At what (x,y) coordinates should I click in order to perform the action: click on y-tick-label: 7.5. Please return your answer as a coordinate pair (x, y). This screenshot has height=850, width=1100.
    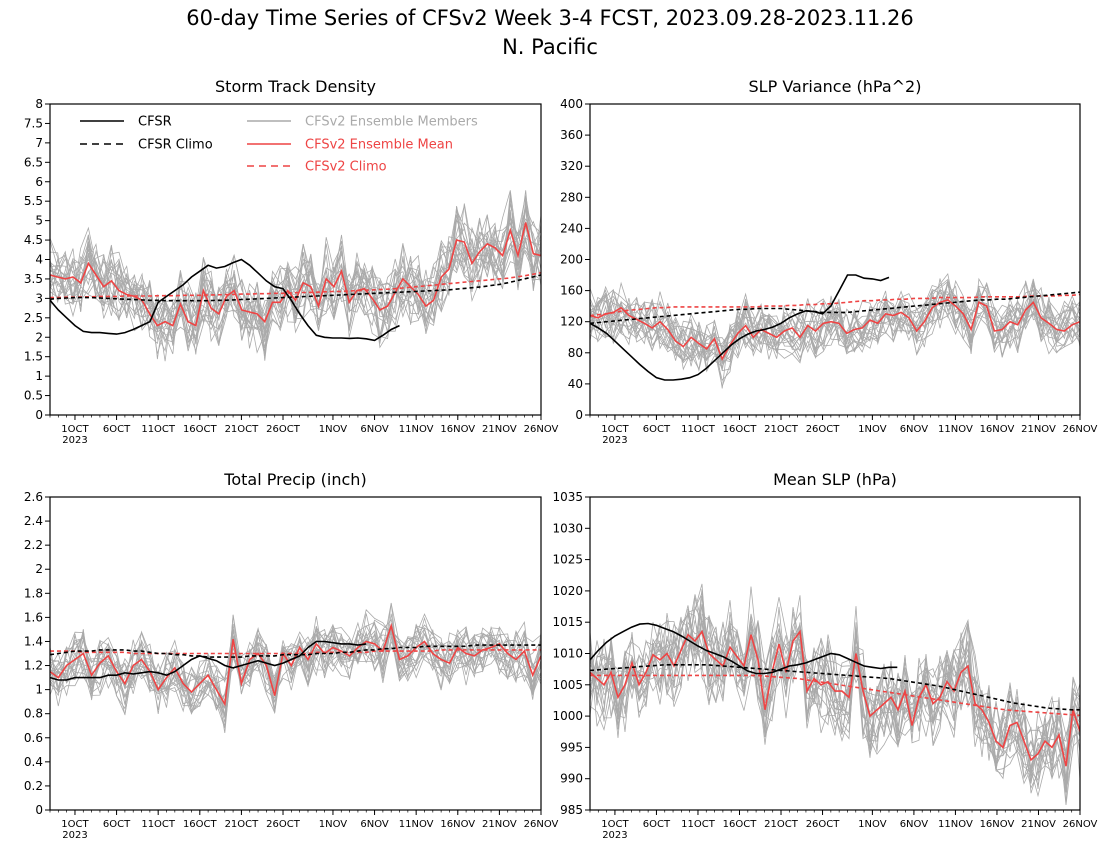
    Looking at the image, I should click on (33, 123).